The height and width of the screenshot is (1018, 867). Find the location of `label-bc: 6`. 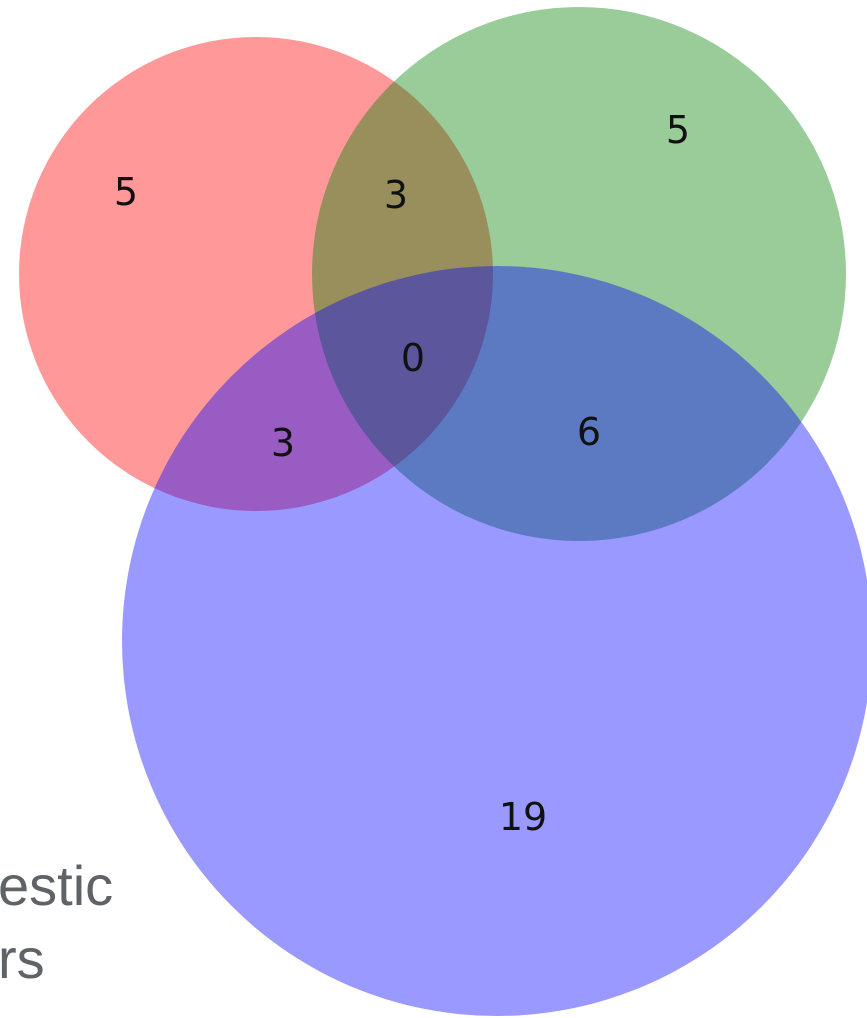

label-bc: 6 is located at coordinates (589, 432).